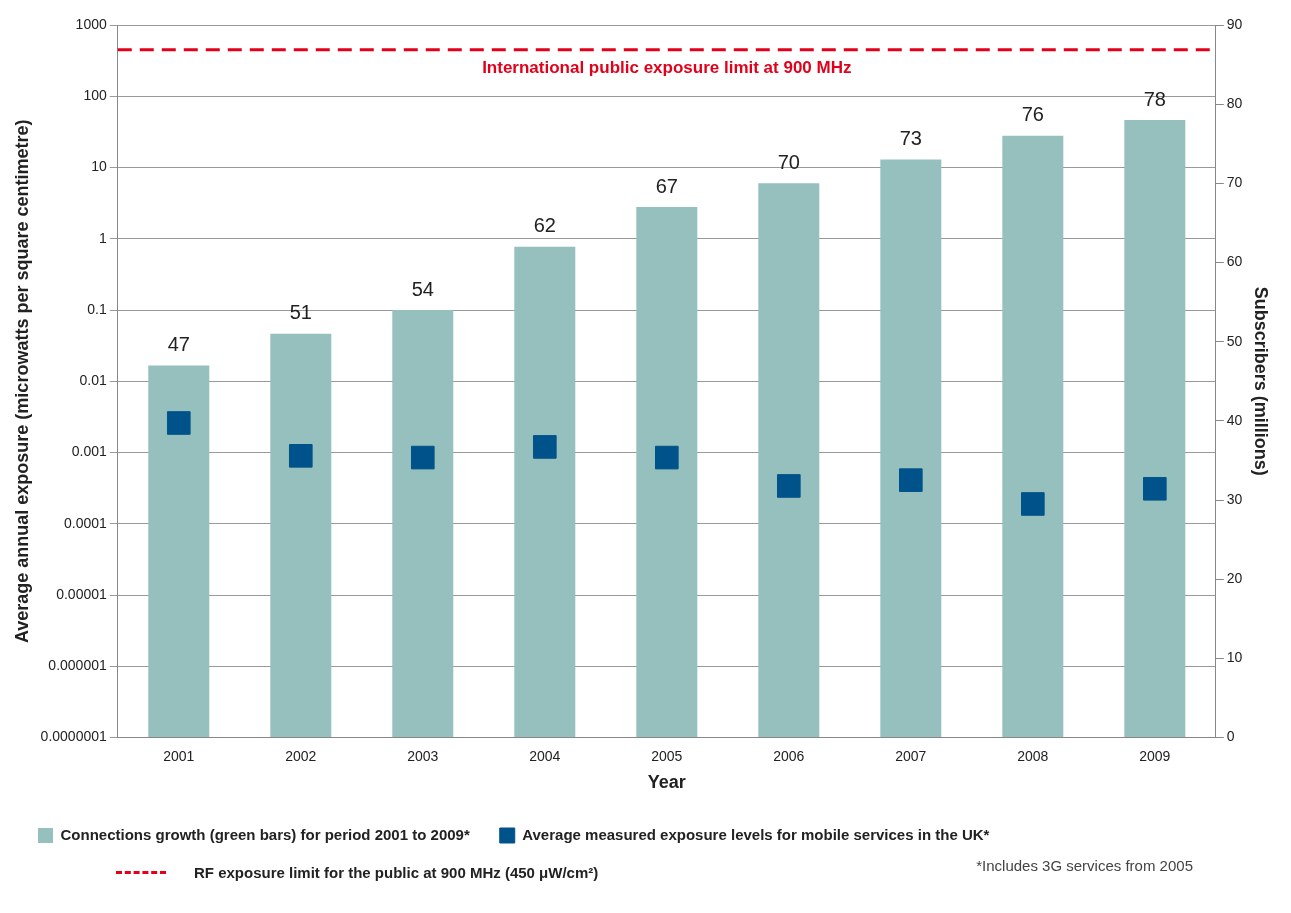 The height and width of the screenshot is (913, 1291). What do you see at coordinates (1032, 114) in the screenshot?
I see `data-label: 76` at bounding box center [1032, 114].